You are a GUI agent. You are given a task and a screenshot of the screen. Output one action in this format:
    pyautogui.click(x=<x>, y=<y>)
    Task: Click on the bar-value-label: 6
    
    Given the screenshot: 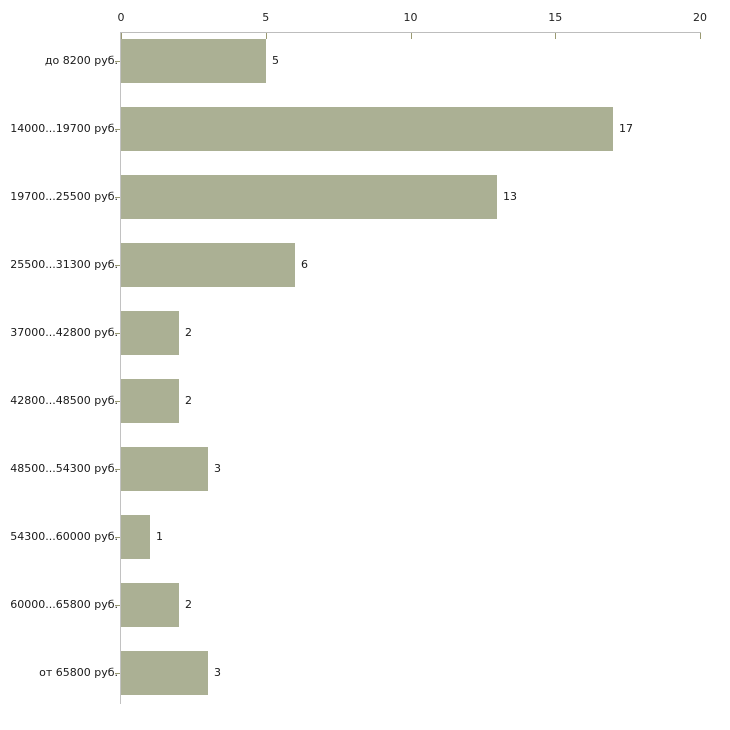 What is the action you would take?
    pyautogui.click(x=304, y=264)
    